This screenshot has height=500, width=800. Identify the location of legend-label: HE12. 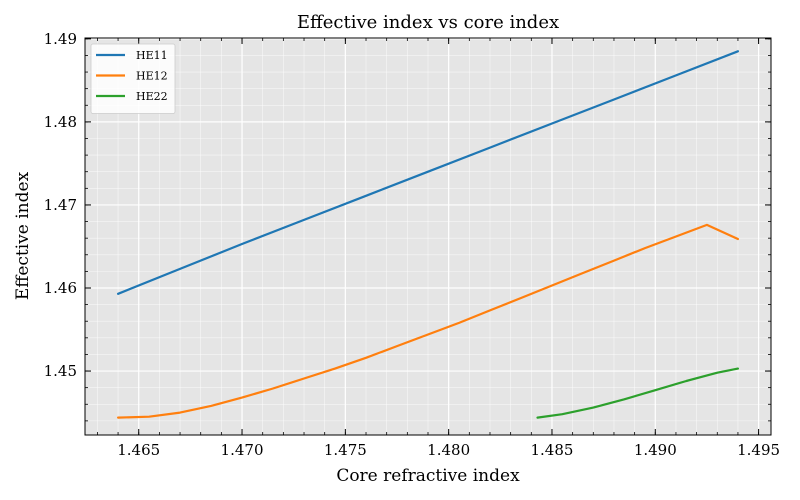
(152, 76).